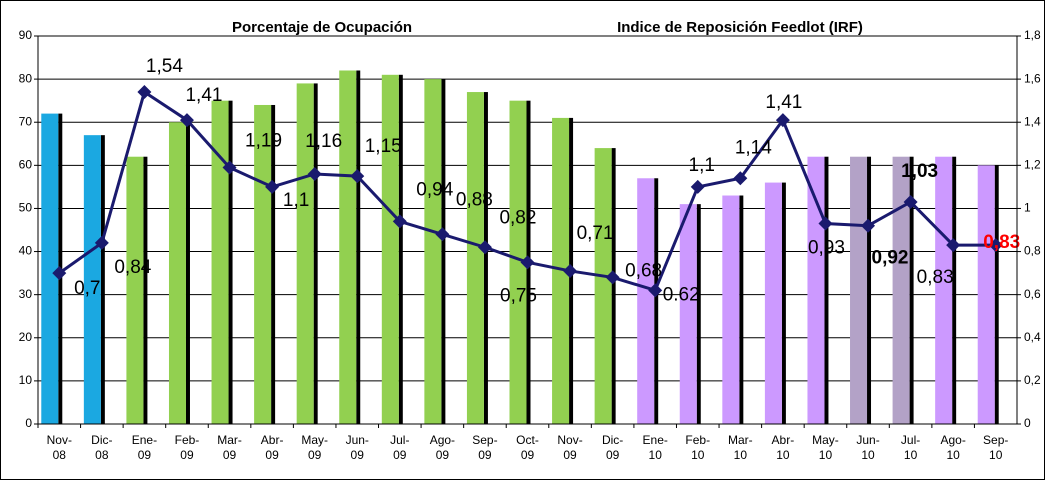 The width and height of the screenshot is (1045, 480). Describe the element at coordinates (643, 270) in the screenshot. I see `data-label: 0,68` at that location.